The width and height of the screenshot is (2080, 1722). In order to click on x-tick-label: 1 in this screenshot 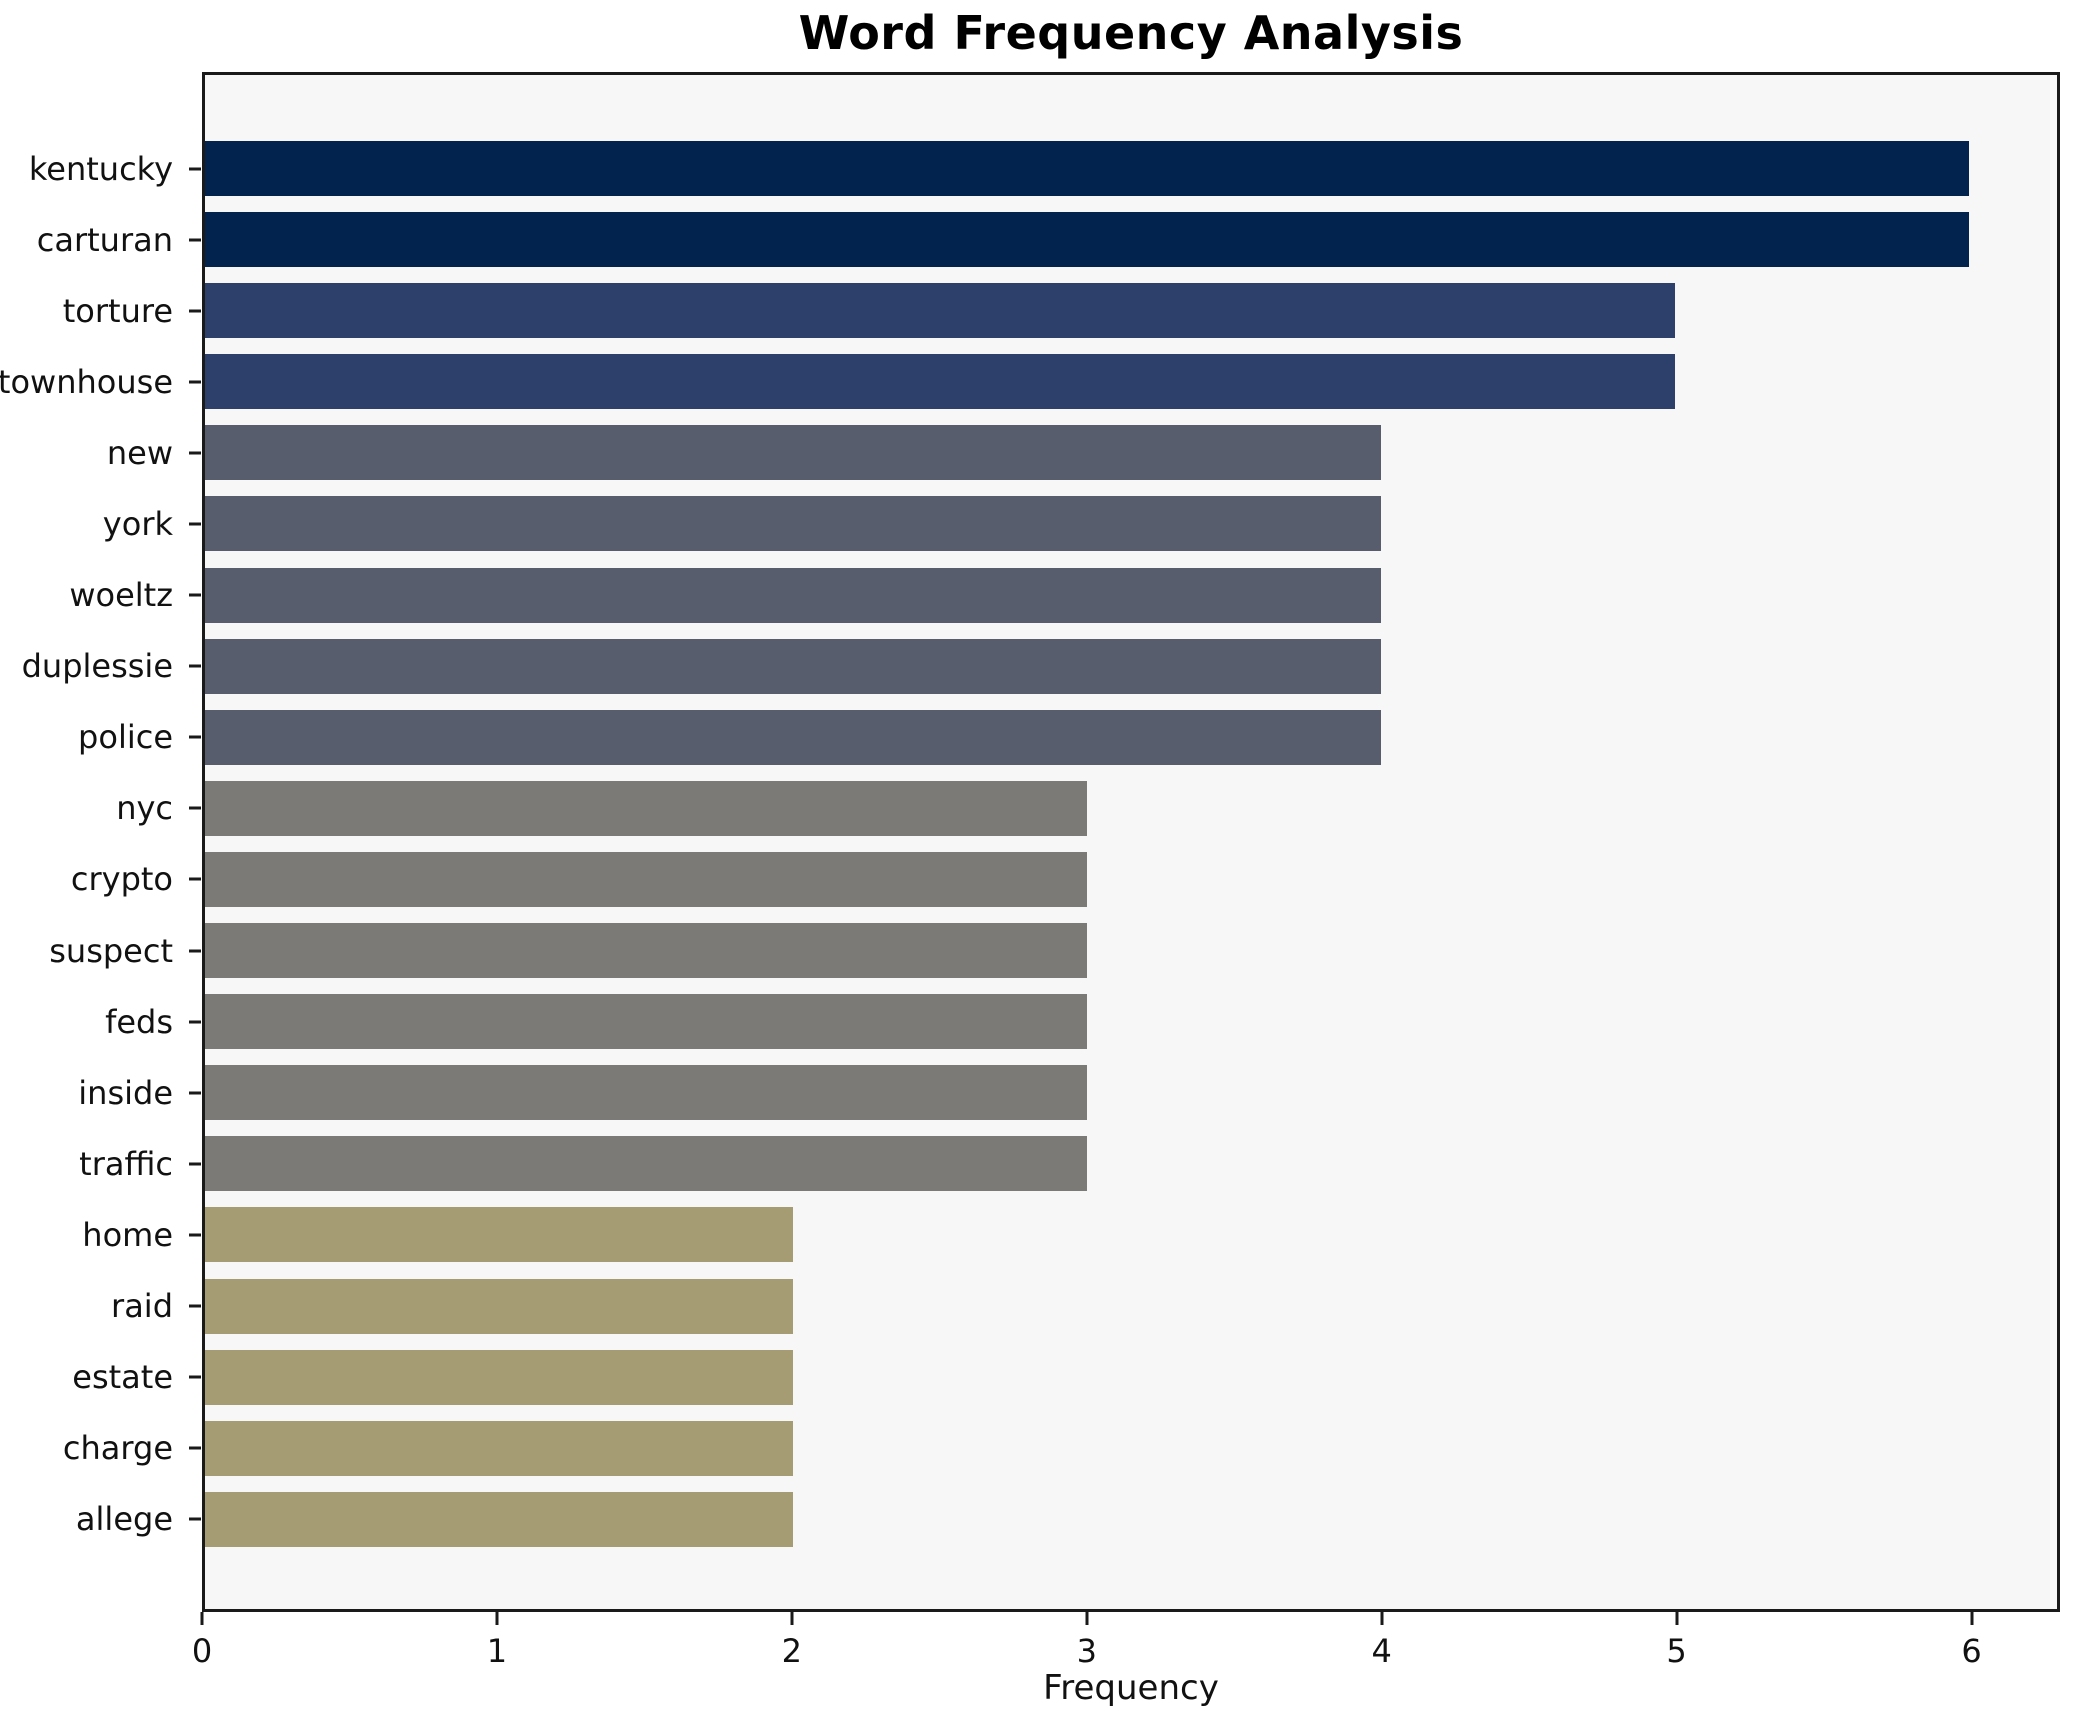, I will do `click(497, 1651)`.